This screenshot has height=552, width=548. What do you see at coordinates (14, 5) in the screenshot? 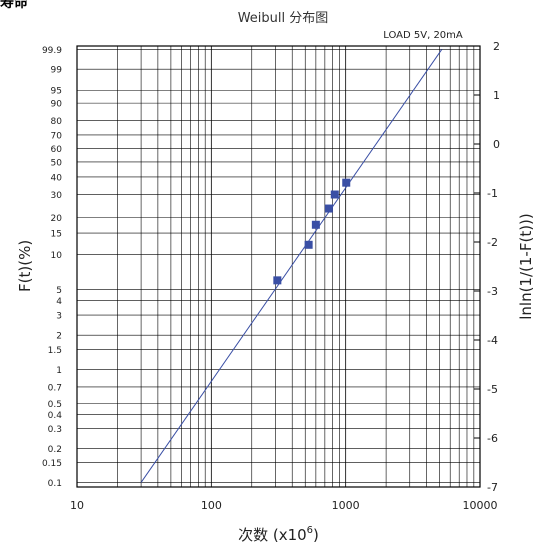
I see `section-heading: 寿命` at bounding box center [14, 5].